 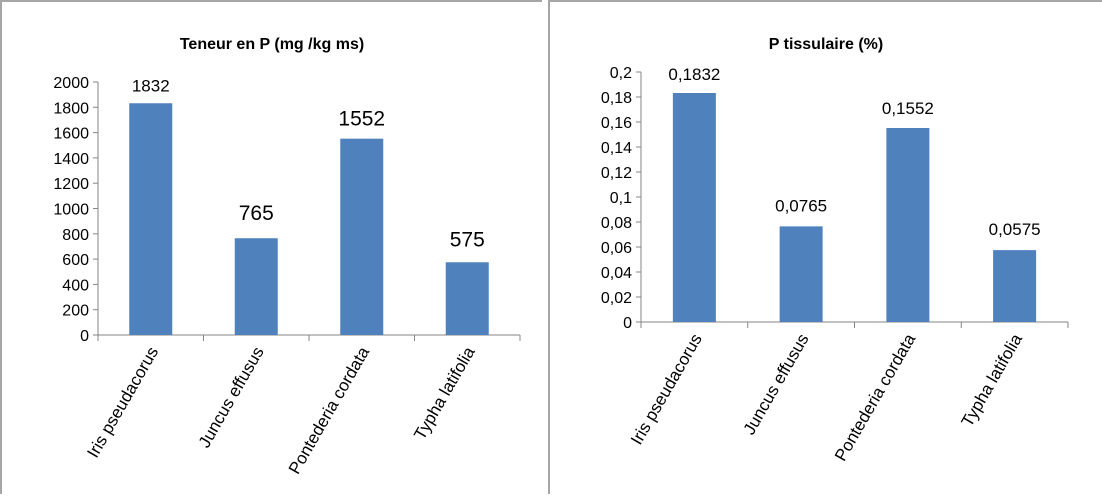 What do you see at coordinates (826, 44) in the screenshot?
I see `chart-title: P tissulaire (%)` at bounding box center [826, 44].